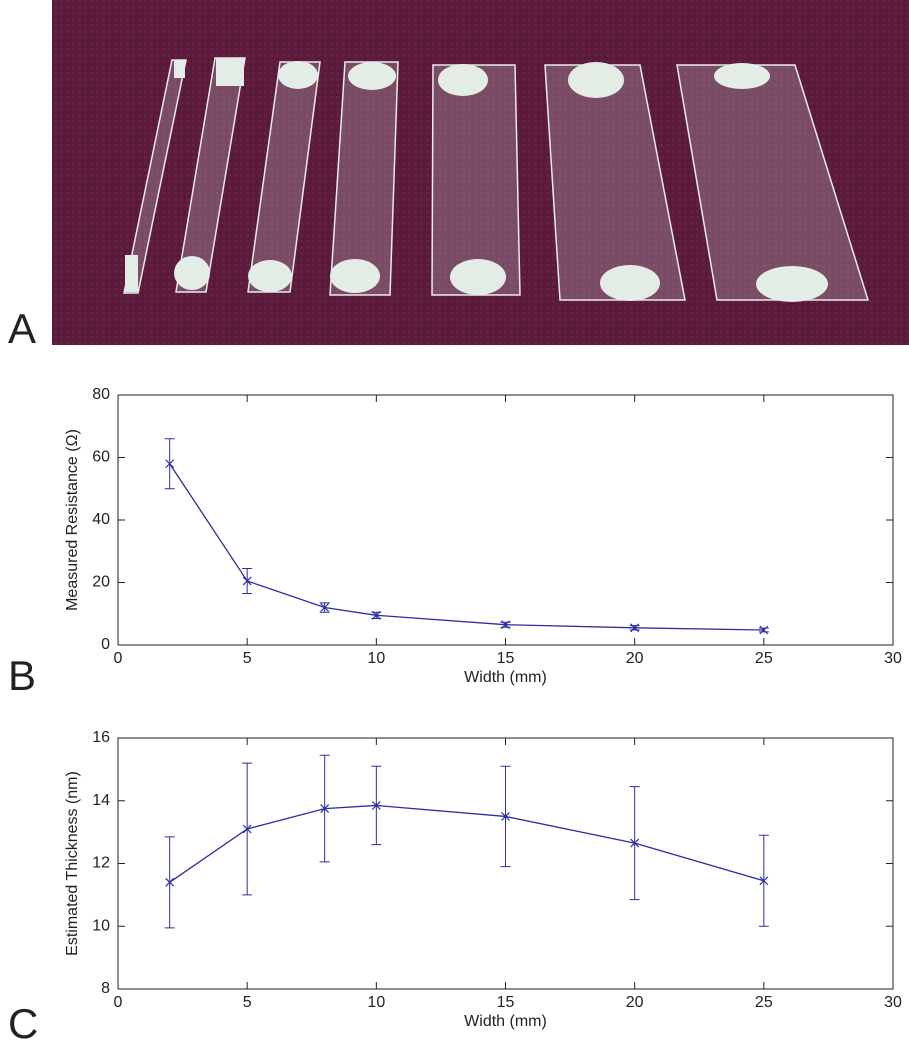 The width and height of the screenshot is (909, 1046). I want to click on panel-label: B, so click(22, 675).